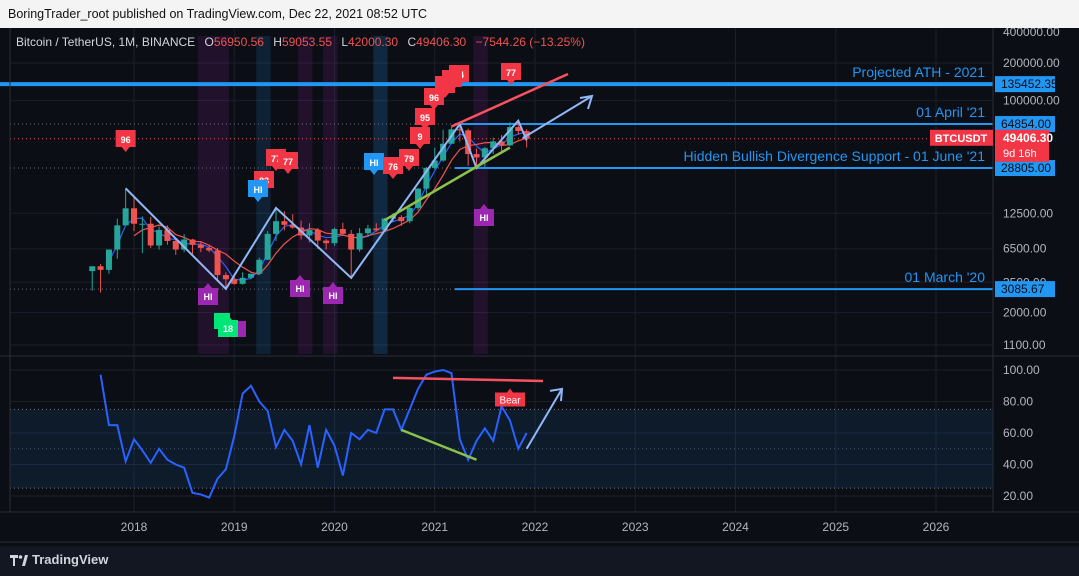 The width and height of the screenshot is (1079, 576). Describe the element at coordinates (1021, 370) in the screenshot. I see `osc-y-tick-label: 100.00` at that location.